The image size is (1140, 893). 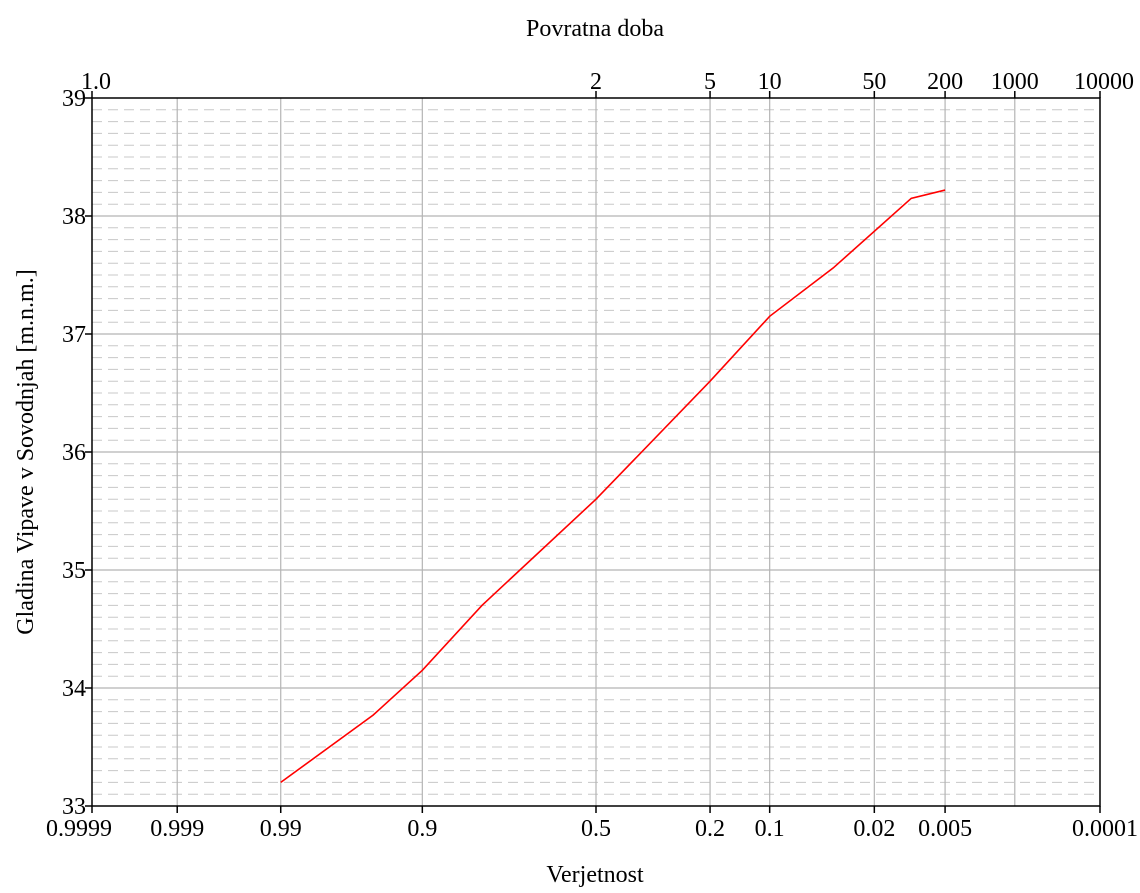 I want to click on top-tick-label: 2, so click(x=596, y=82).